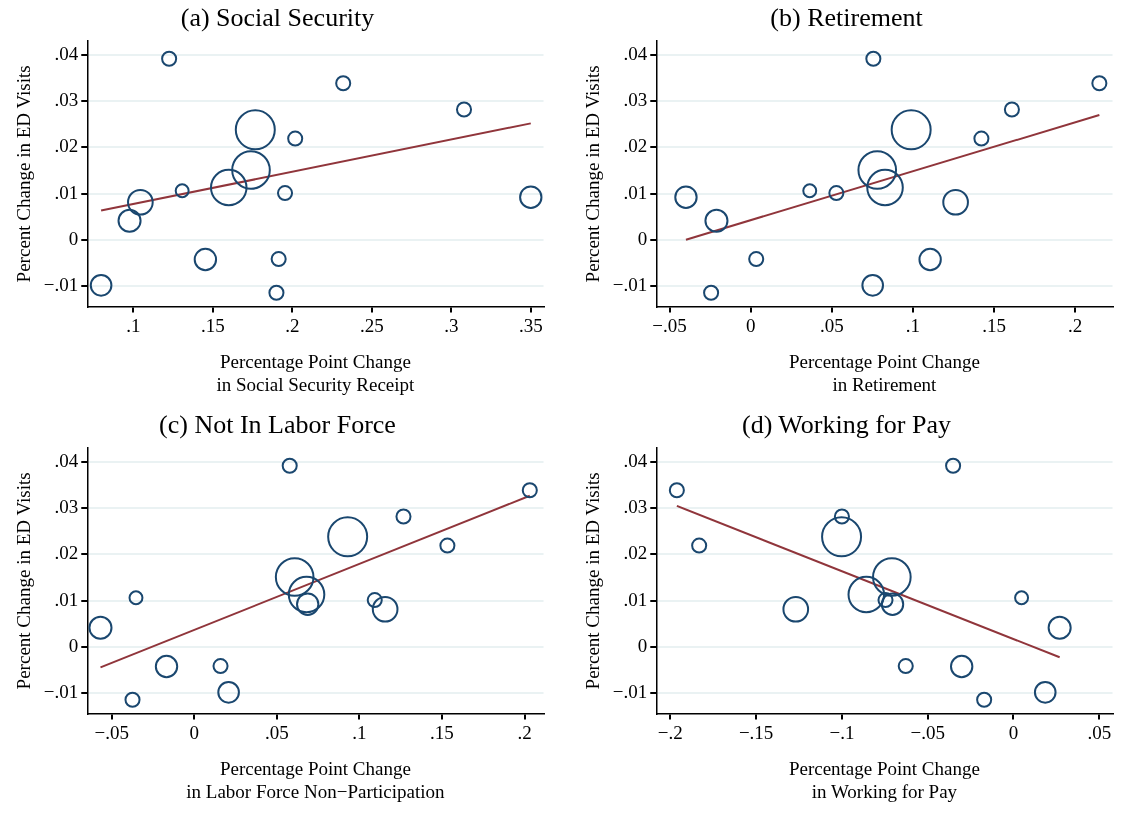 This screenshot has width=1138, height=815. I want to click on x-tick-label: −.1, so click(842, 732).